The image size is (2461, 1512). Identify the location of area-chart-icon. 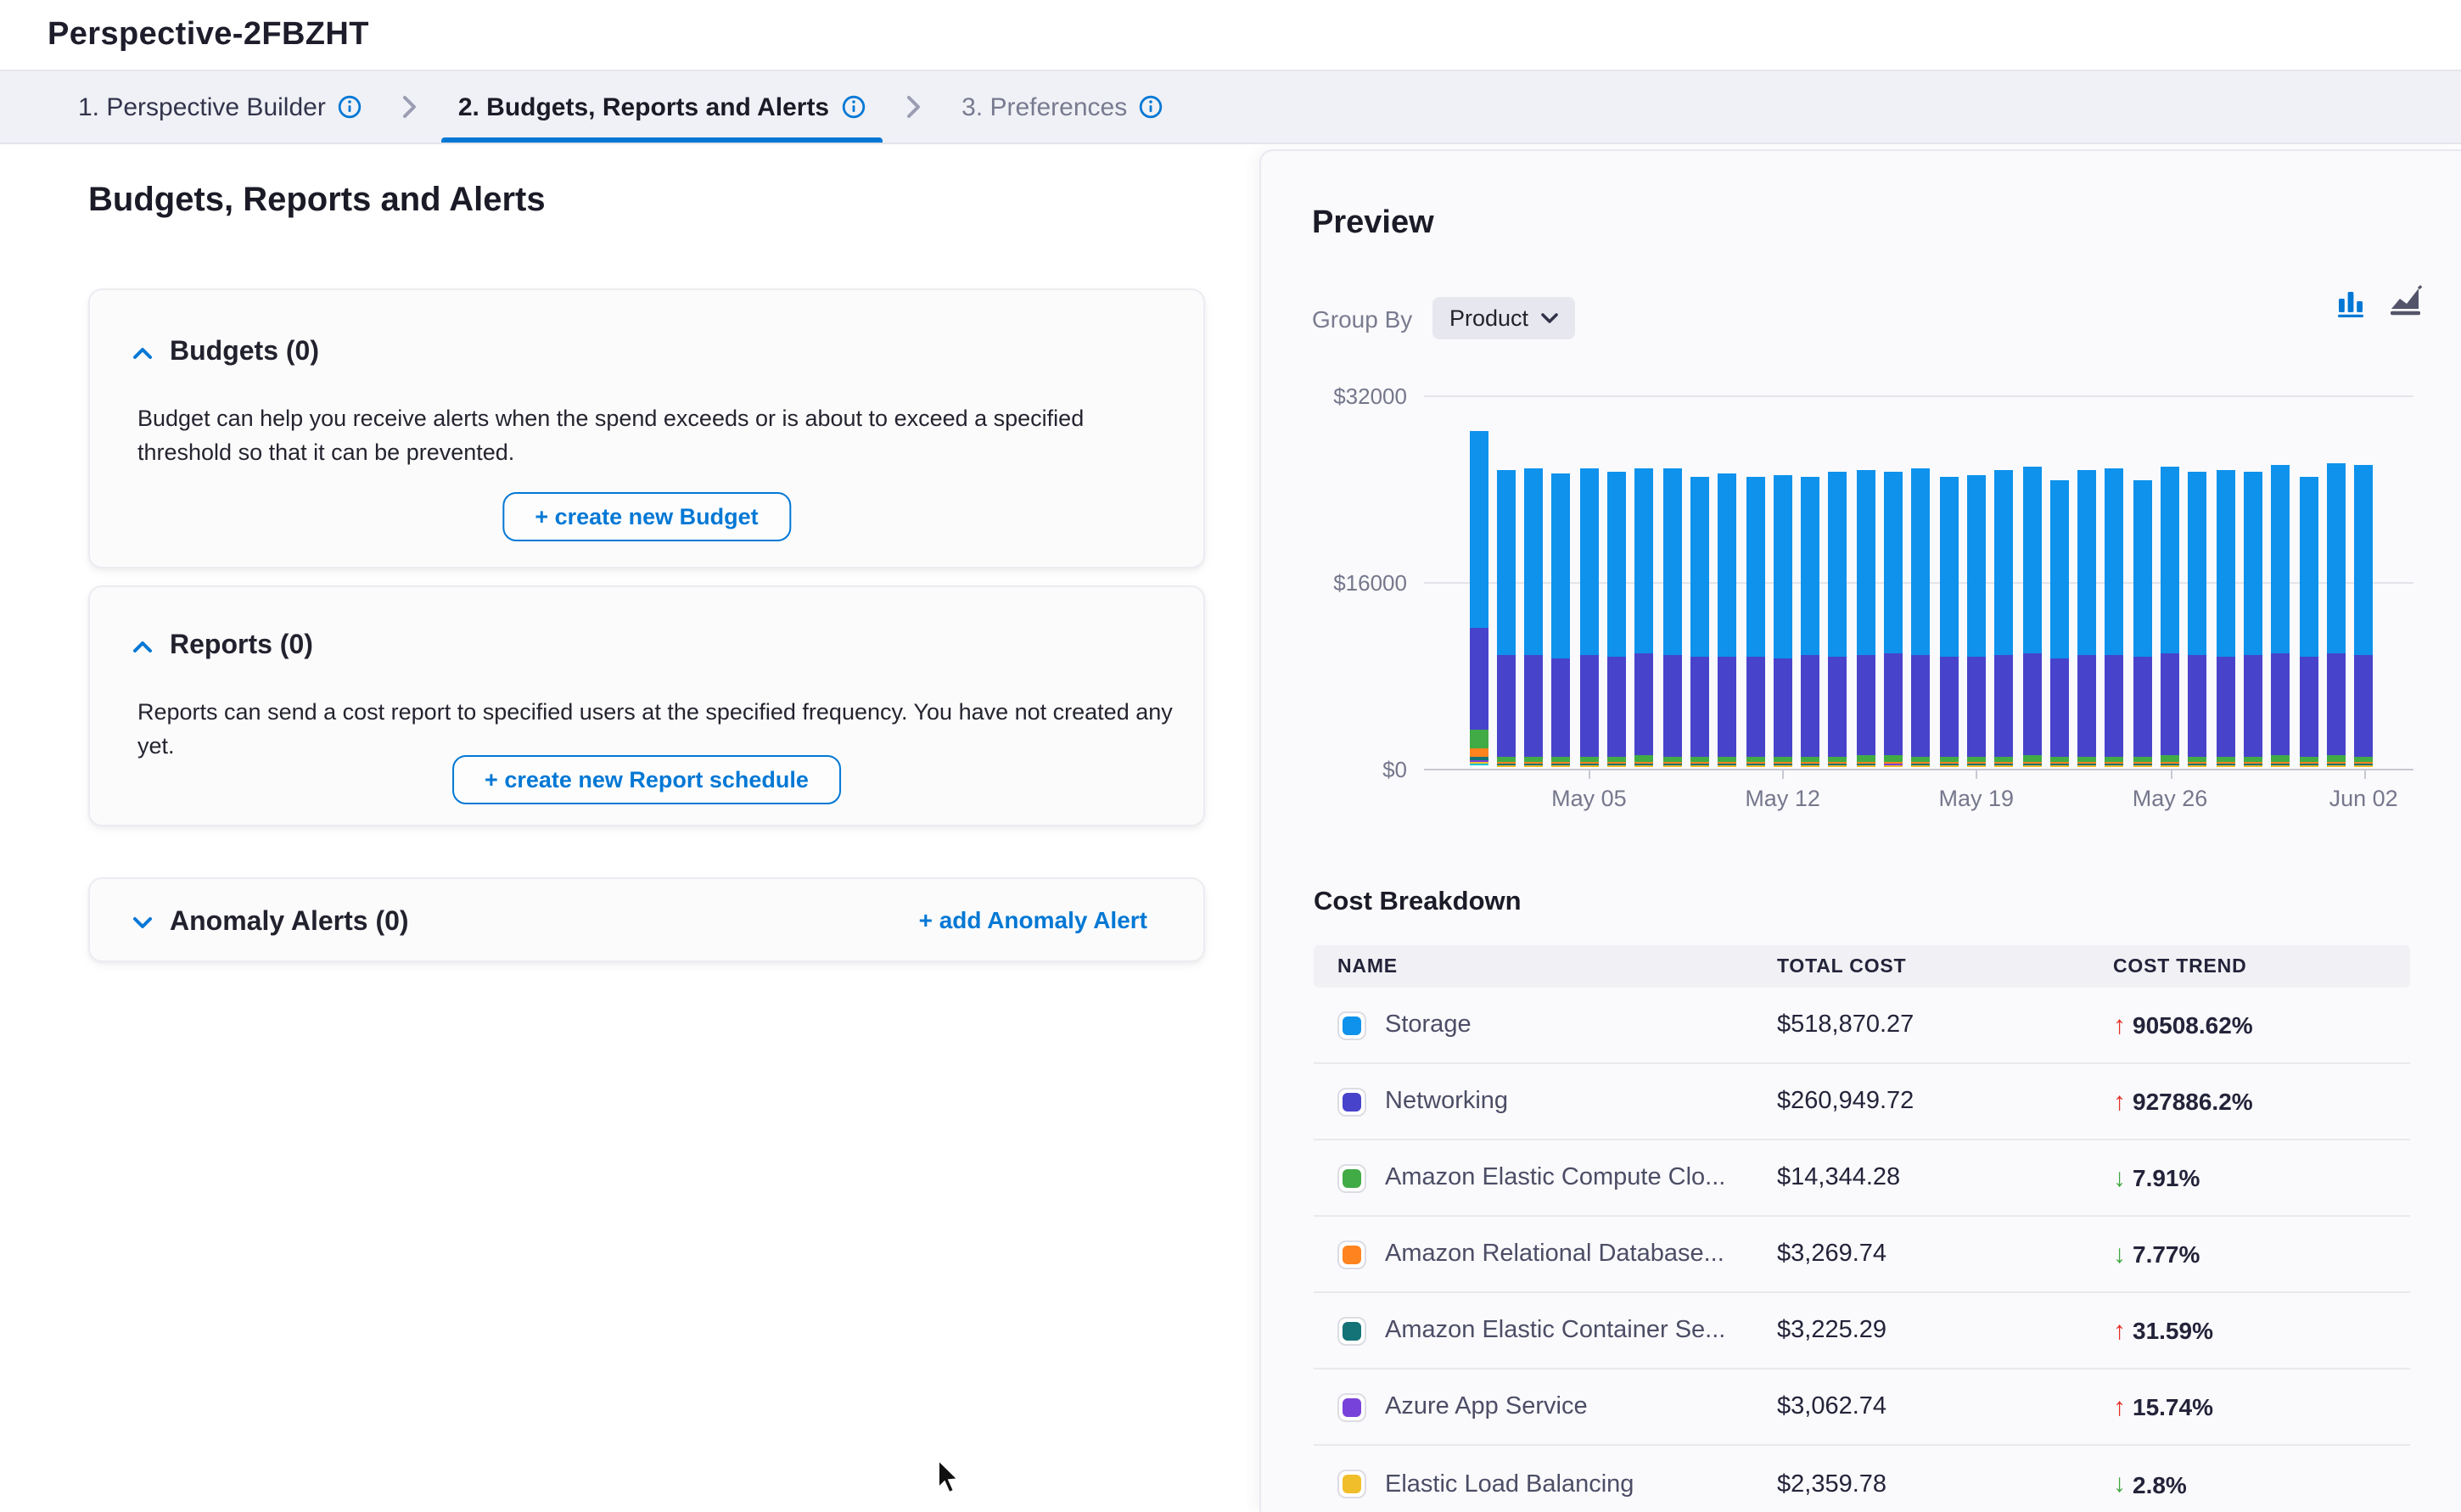
(2407, 301).